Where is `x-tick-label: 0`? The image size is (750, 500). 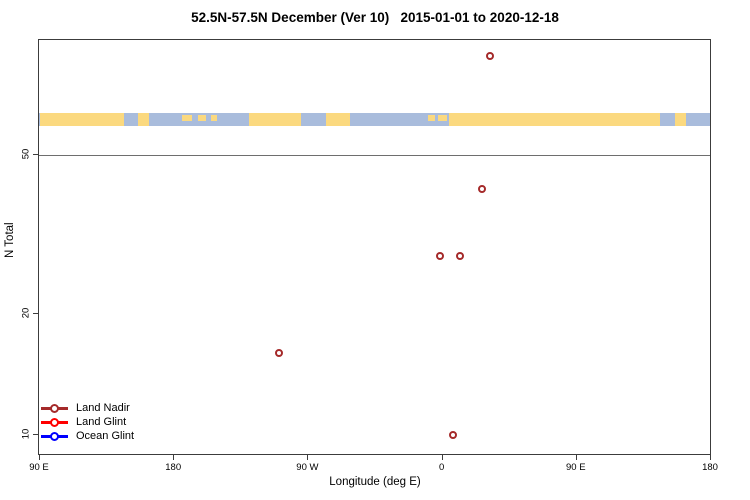
x-tick-label: 0 is located at coordinates (441, 467).